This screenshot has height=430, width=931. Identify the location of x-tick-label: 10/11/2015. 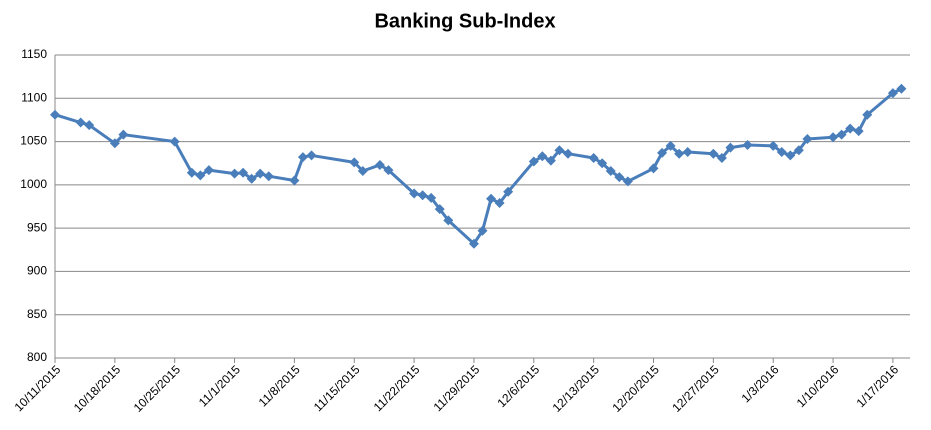
(38, 388).